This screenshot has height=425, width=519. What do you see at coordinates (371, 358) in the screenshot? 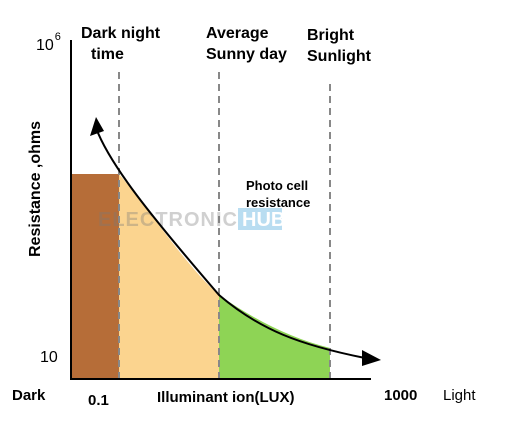
I see `curve-arrow-bottom` at bounding box center [371, 358].